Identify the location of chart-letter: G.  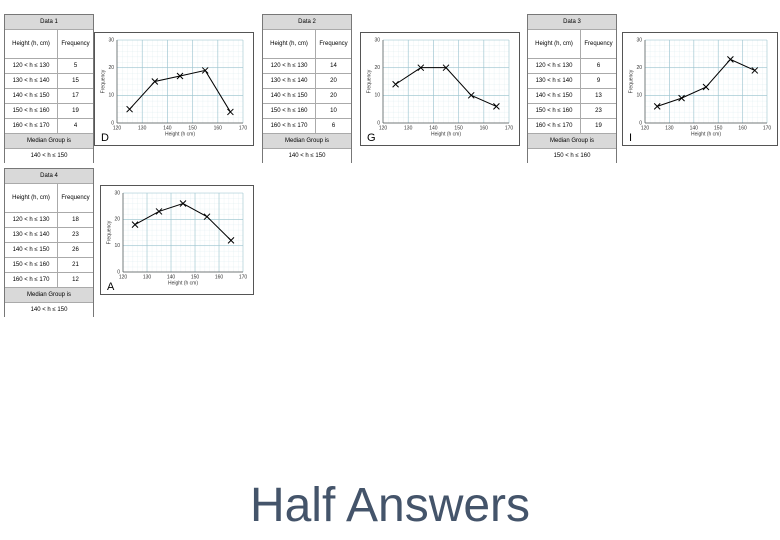
(371, 138).